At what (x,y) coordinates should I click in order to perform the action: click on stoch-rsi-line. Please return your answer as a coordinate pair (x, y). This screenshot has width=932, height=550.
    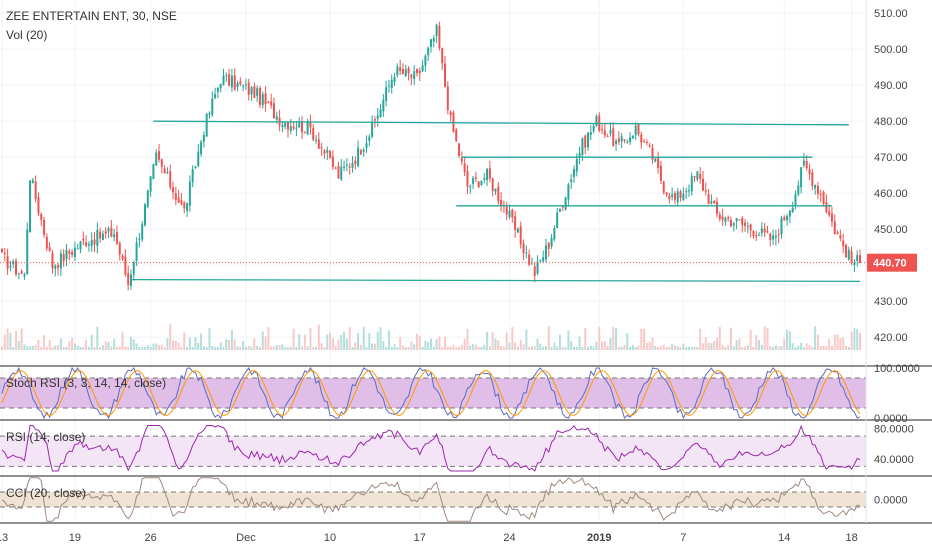
    Looking at the image, I should click on (431, 393).